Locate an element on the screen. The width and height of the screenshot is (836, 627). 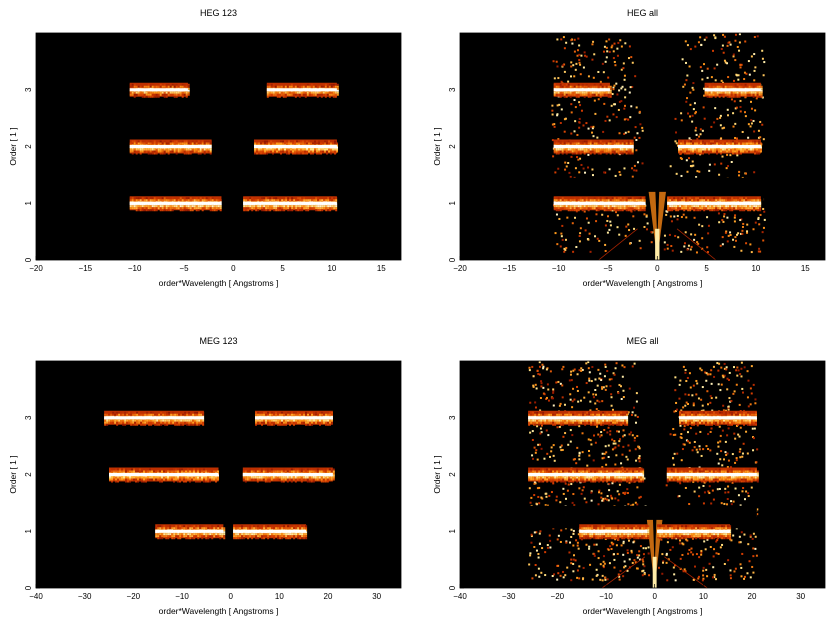
y-tick-label: 3 is located at coordinates (28, 89).